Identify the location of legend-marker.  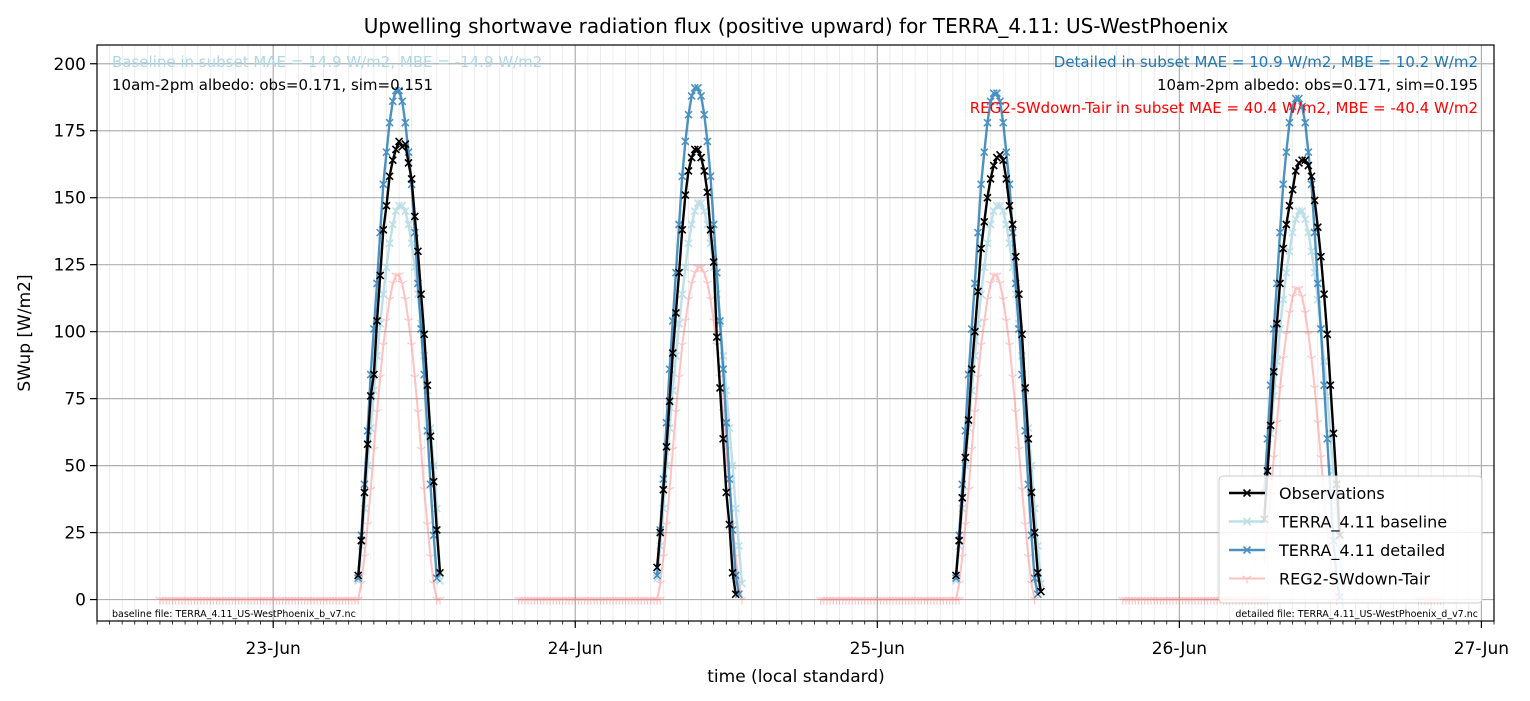
(1247, 550).